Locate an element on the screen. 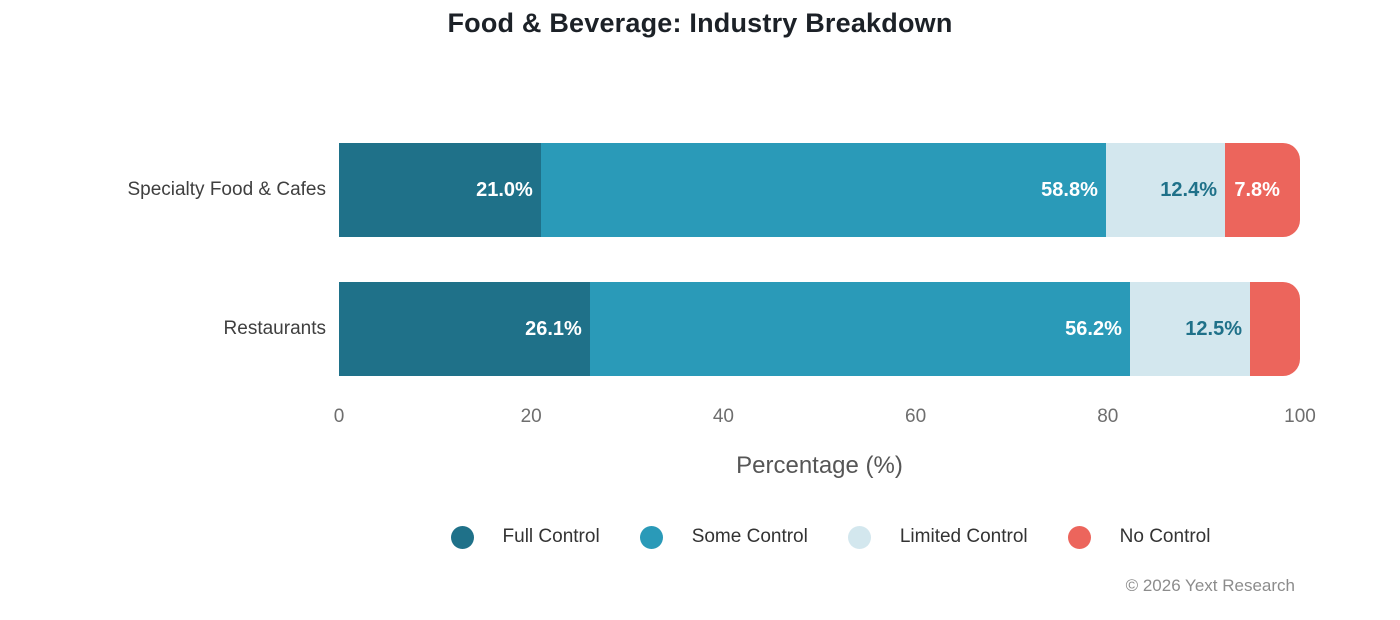 The width and height of the screenshot is (1400, 620). bar-segment: 26.1% is located at coordinates (464, 329).